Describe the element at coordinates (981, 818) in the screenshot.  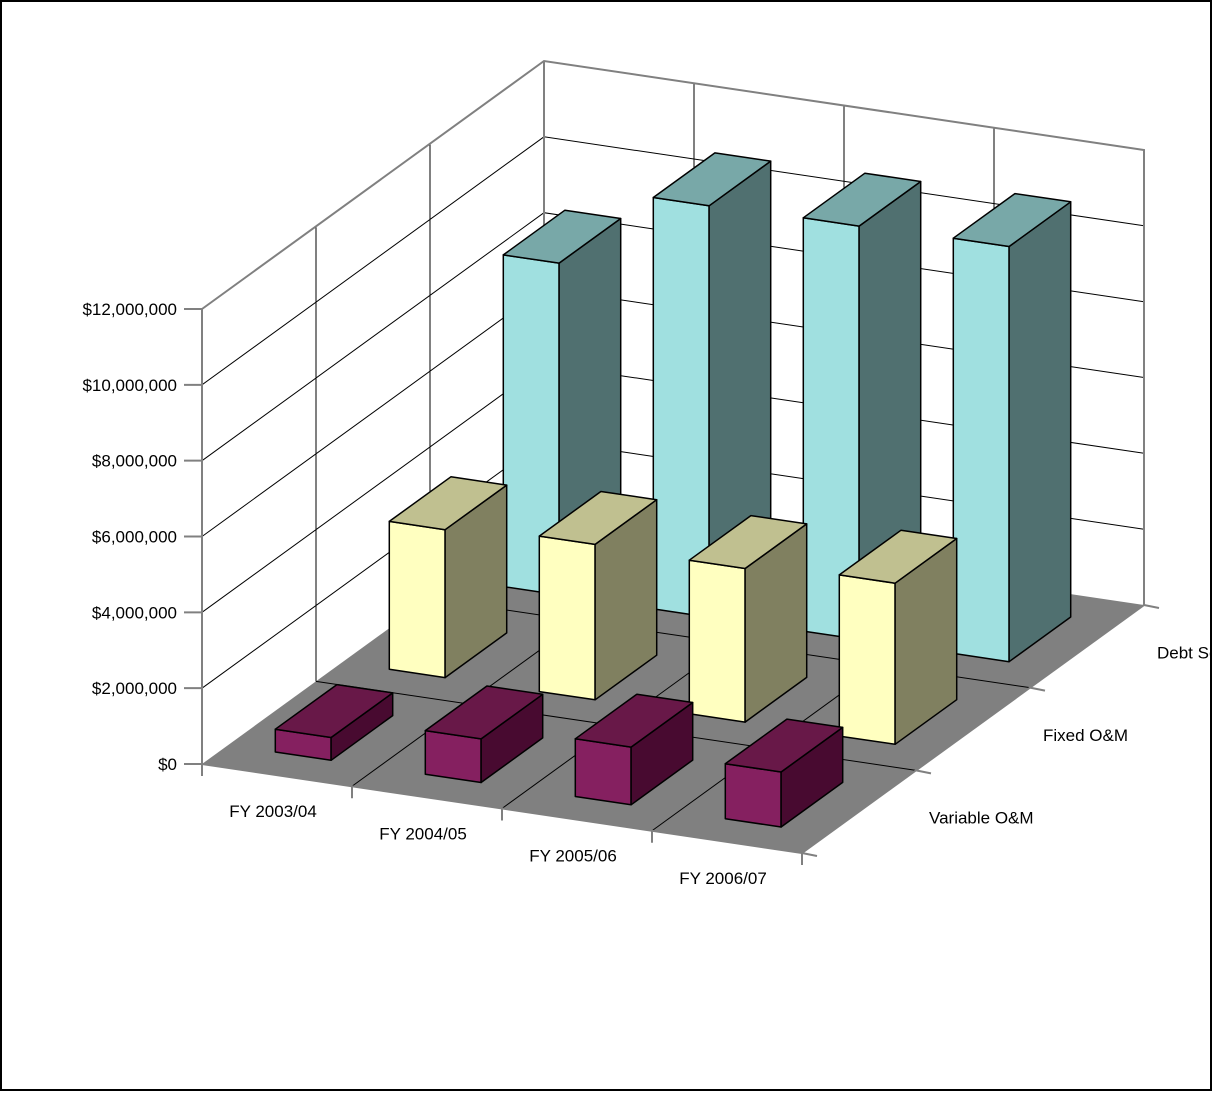
I see `series-axis-label: Variable O&M` at that location.